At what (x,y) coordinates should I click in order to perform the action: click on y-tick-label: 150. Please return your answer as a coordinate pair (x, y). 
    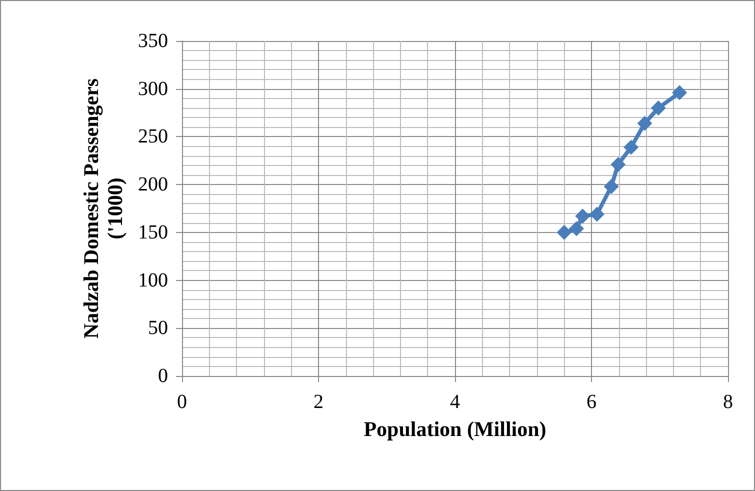
    Looking at the image, I should click on (153, 232).